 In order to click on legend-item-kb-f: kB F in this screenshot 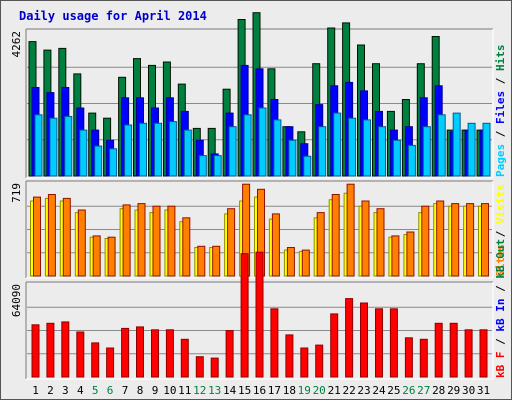, I will do `click(500, 365)`.